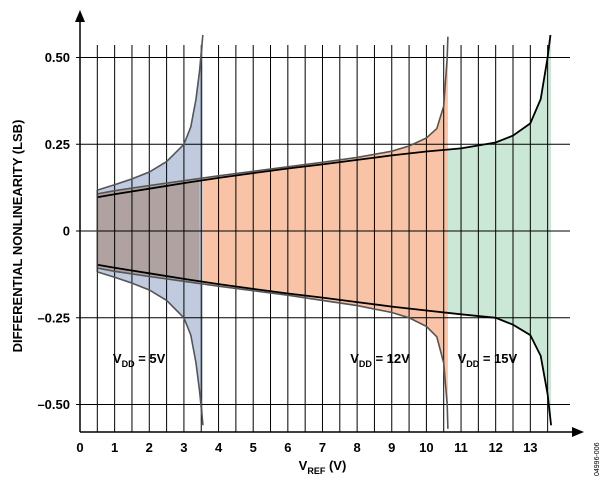 The height and width of the screenshot is (486, 605). I want to click on y-axis-title: DIFFERENTIAL NONLINEARITY (LSB), so click(17, 236).